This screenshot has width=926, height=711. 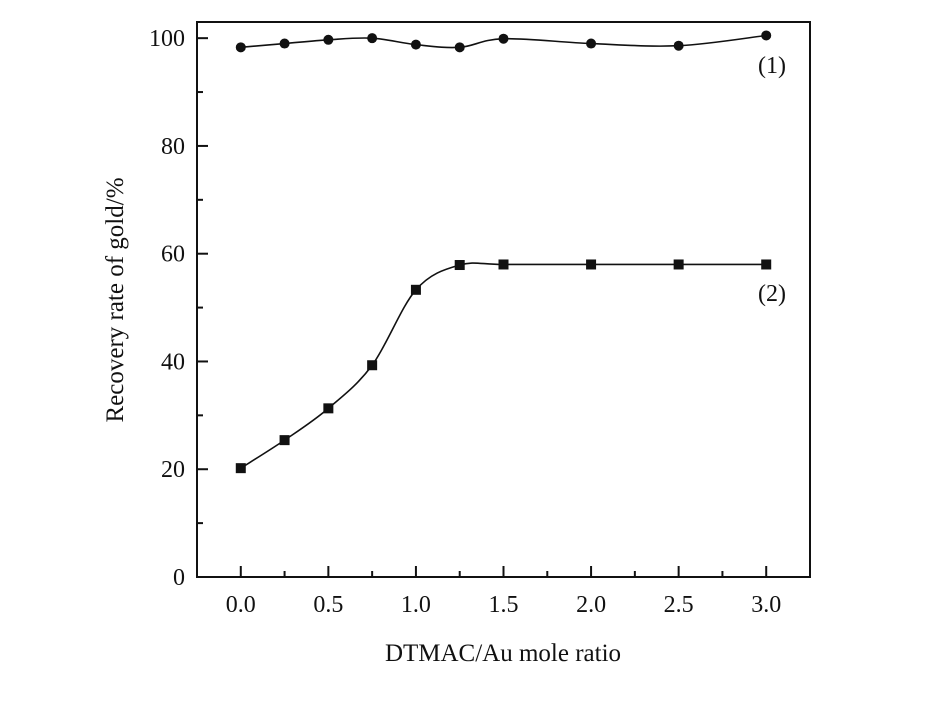 I want to click on series-1-line, so click(x=503, y=41).